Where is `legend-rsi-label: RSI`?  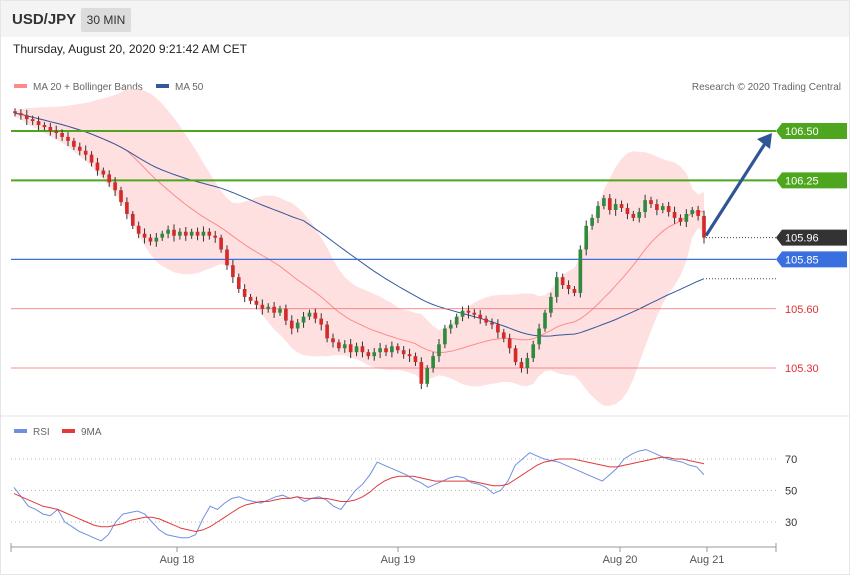 legend-rsi-label: RSI is located at coordinates (41, 432).